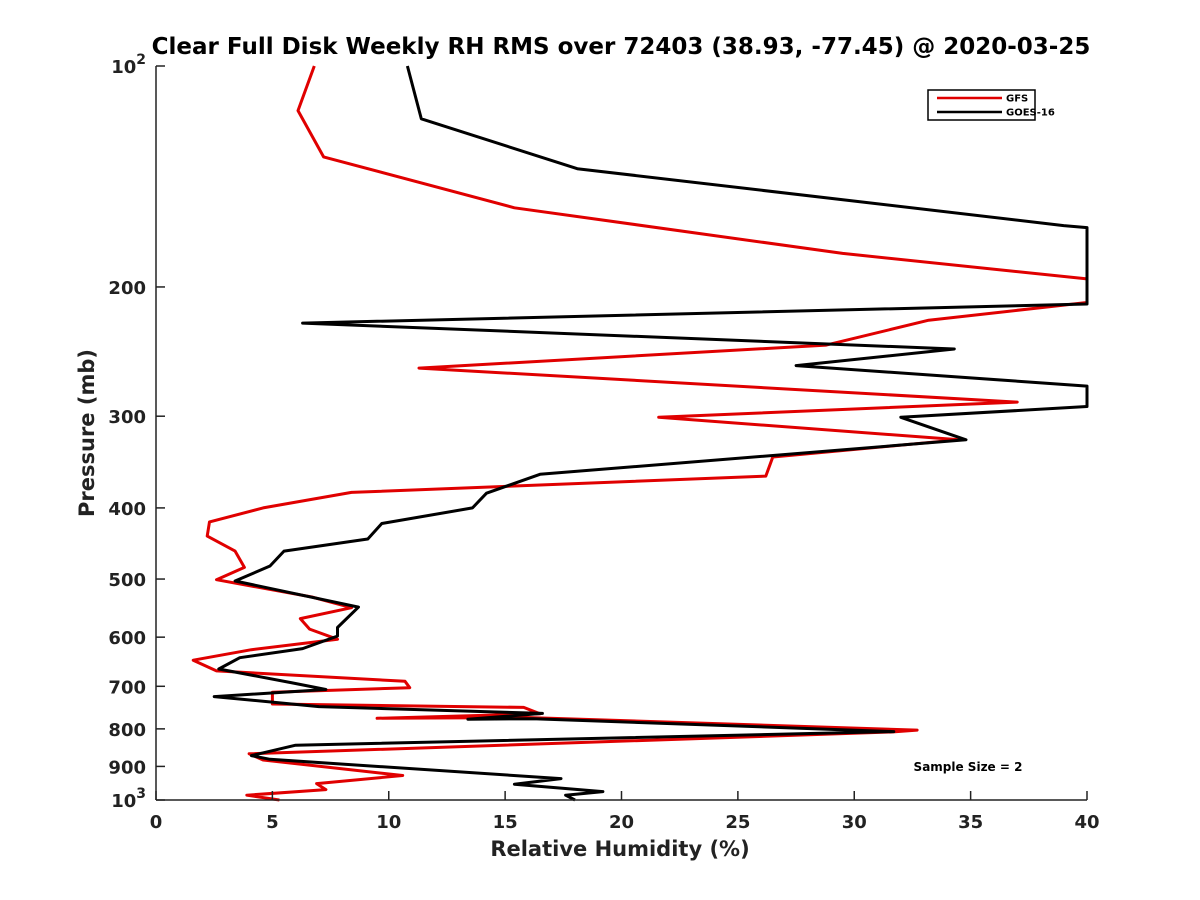 This screenshot has height=900, width=1200. I want to click on legend-label: GOES-16, so click(1030, 113).